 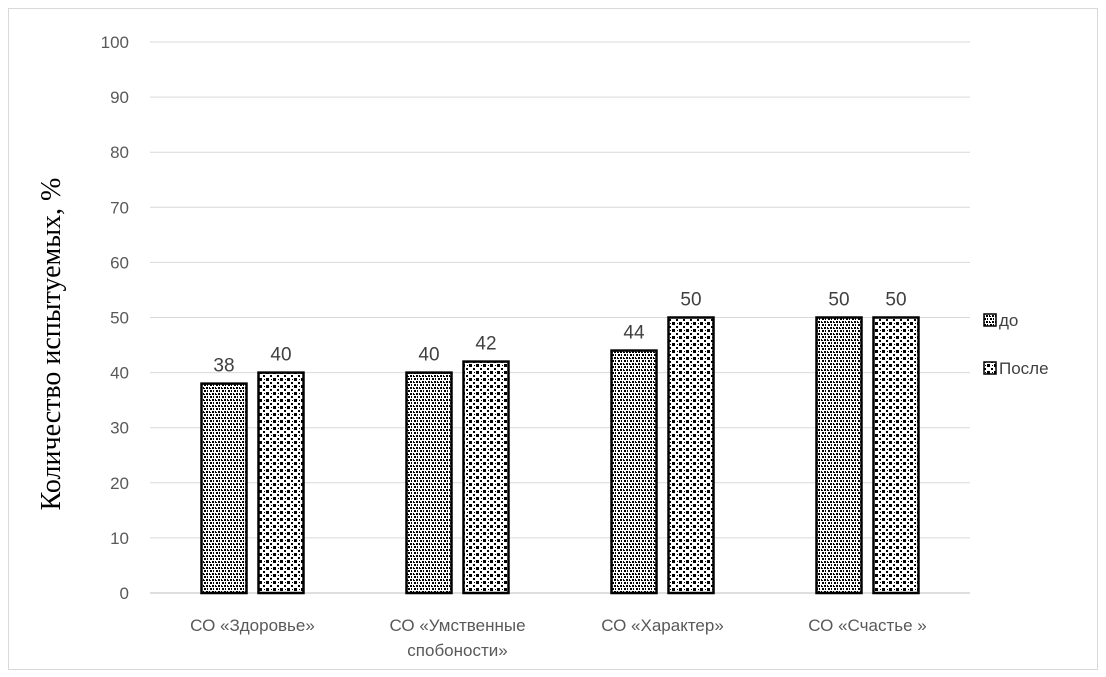 I want to click on y-tick-label: 10, so click(x=119, y=538).